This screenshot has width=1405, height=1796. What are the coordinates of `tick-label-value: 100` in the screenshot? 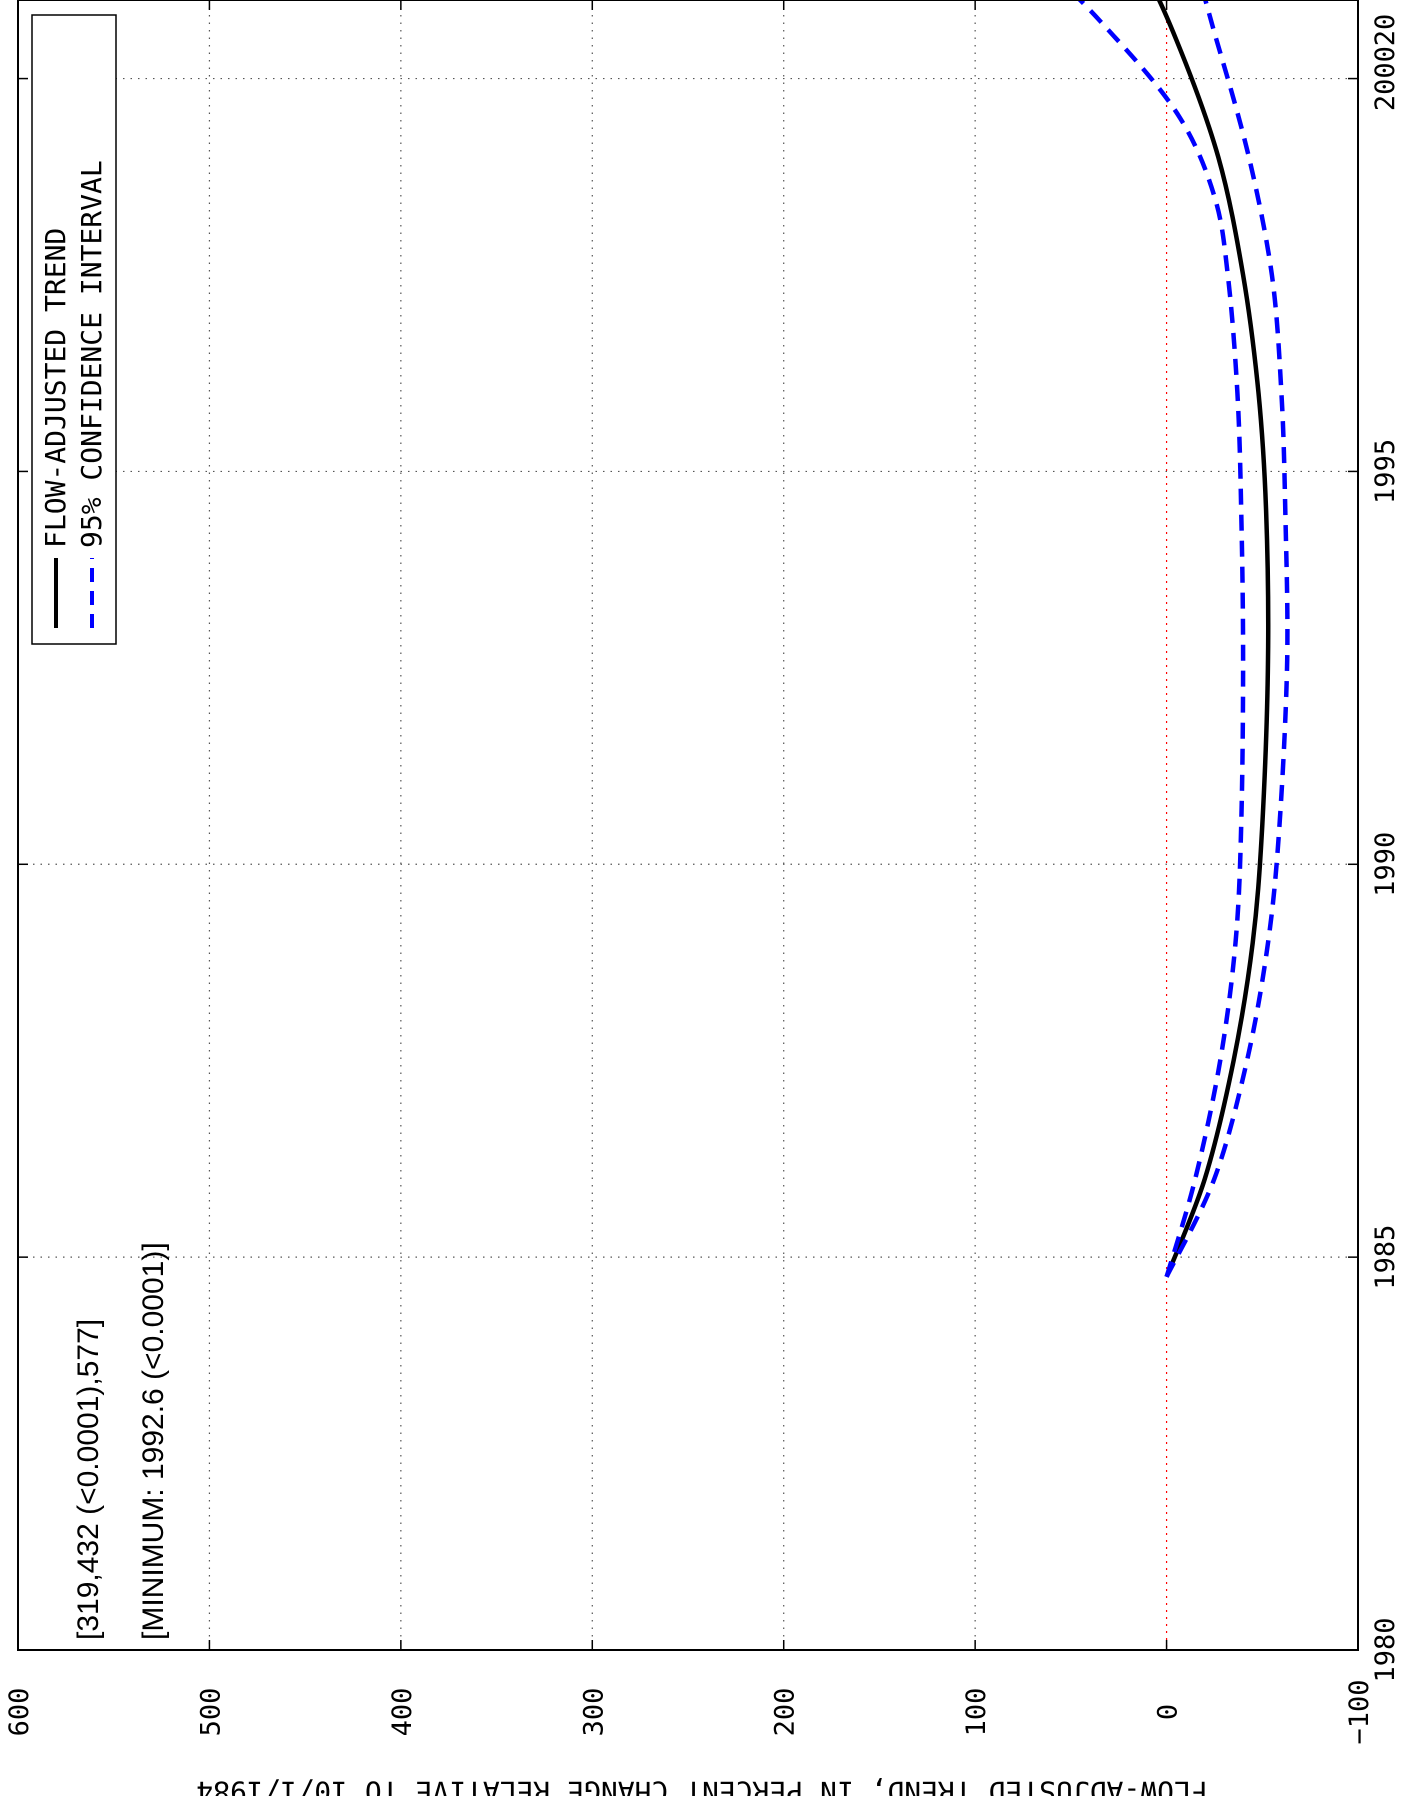 It's located at (976, 1712).